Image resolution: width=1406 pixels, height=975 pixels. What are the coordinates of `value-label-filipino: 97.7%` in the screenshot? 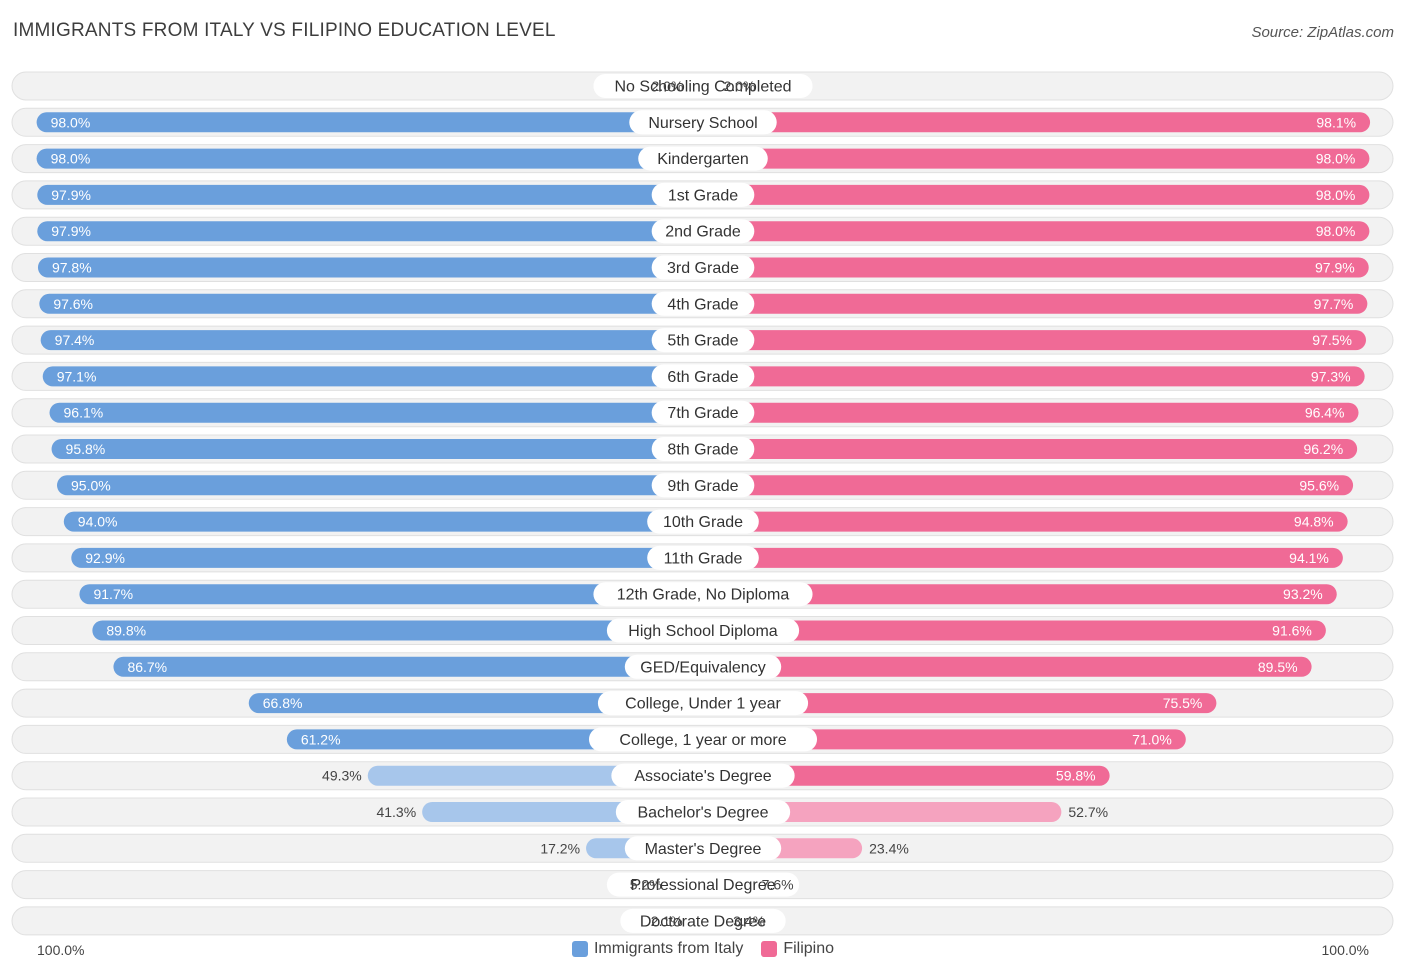 It's located at (1334, 304).